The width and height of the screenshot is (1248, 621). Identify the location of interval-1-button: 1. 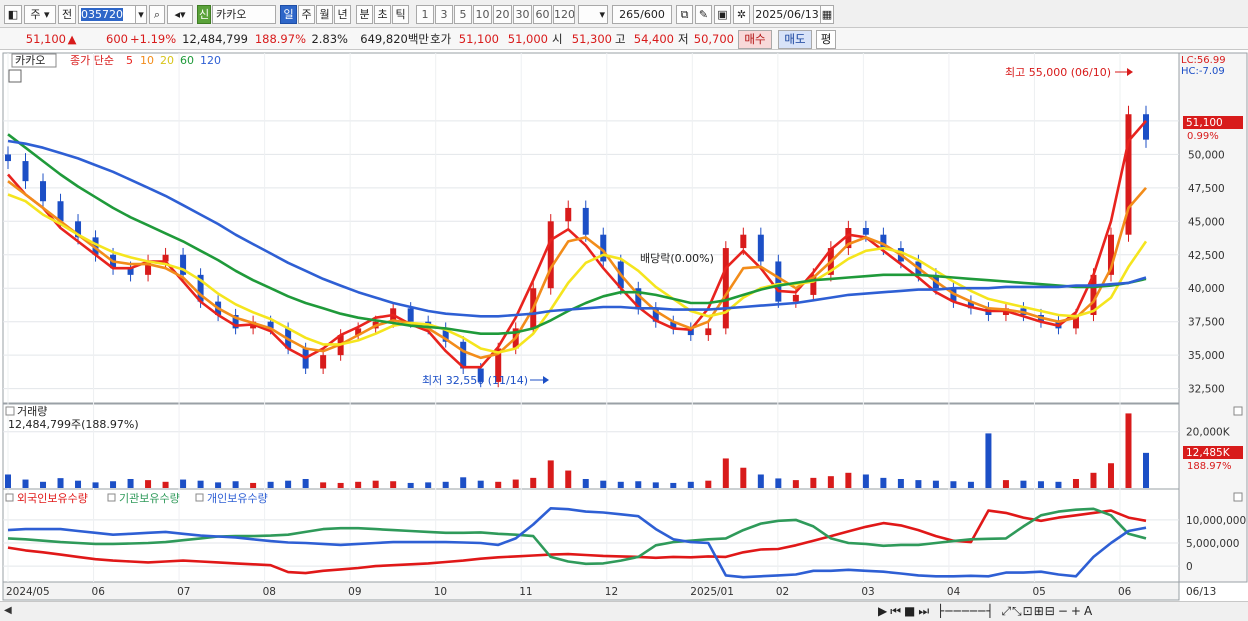
(425, 14).